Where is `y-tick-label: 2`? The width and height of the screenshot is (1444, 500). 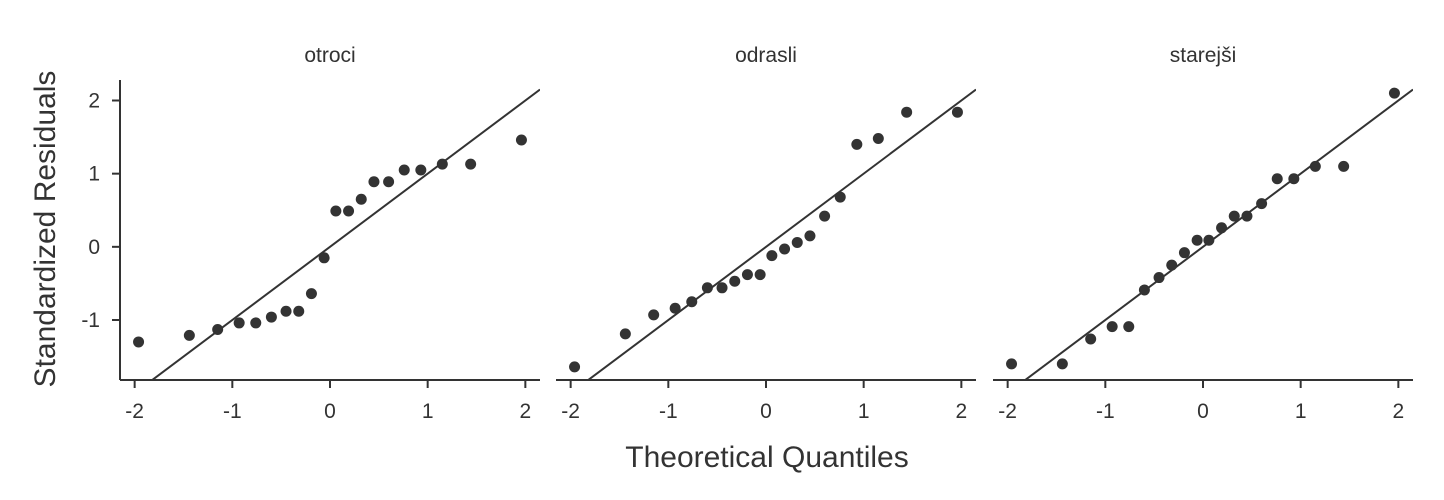
y-tick-label: 2 is located at coordinates (94, 100).